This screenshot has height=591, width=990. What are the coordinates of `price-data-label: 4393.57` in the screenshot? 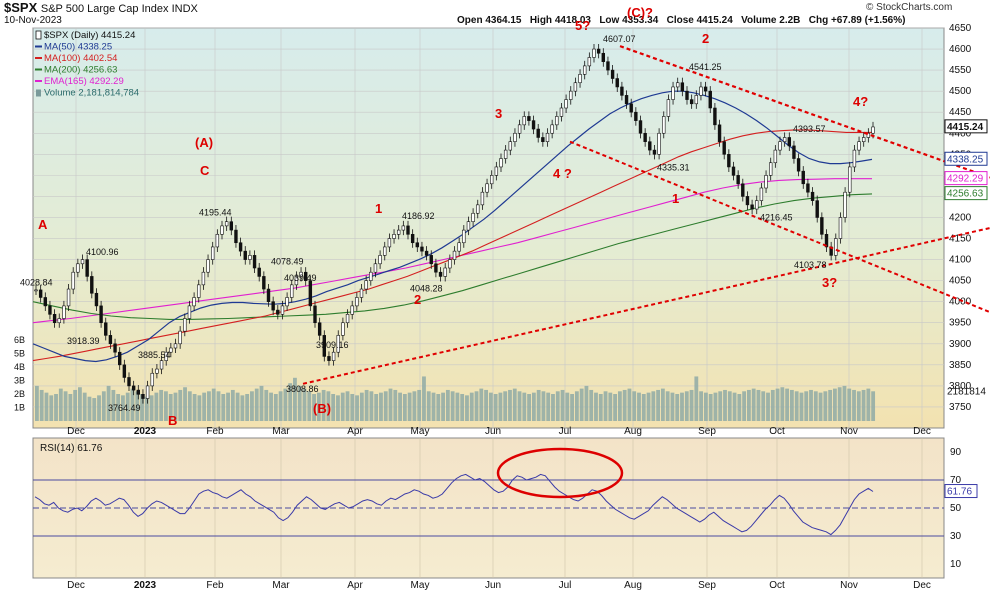 It's located at (809, 129).